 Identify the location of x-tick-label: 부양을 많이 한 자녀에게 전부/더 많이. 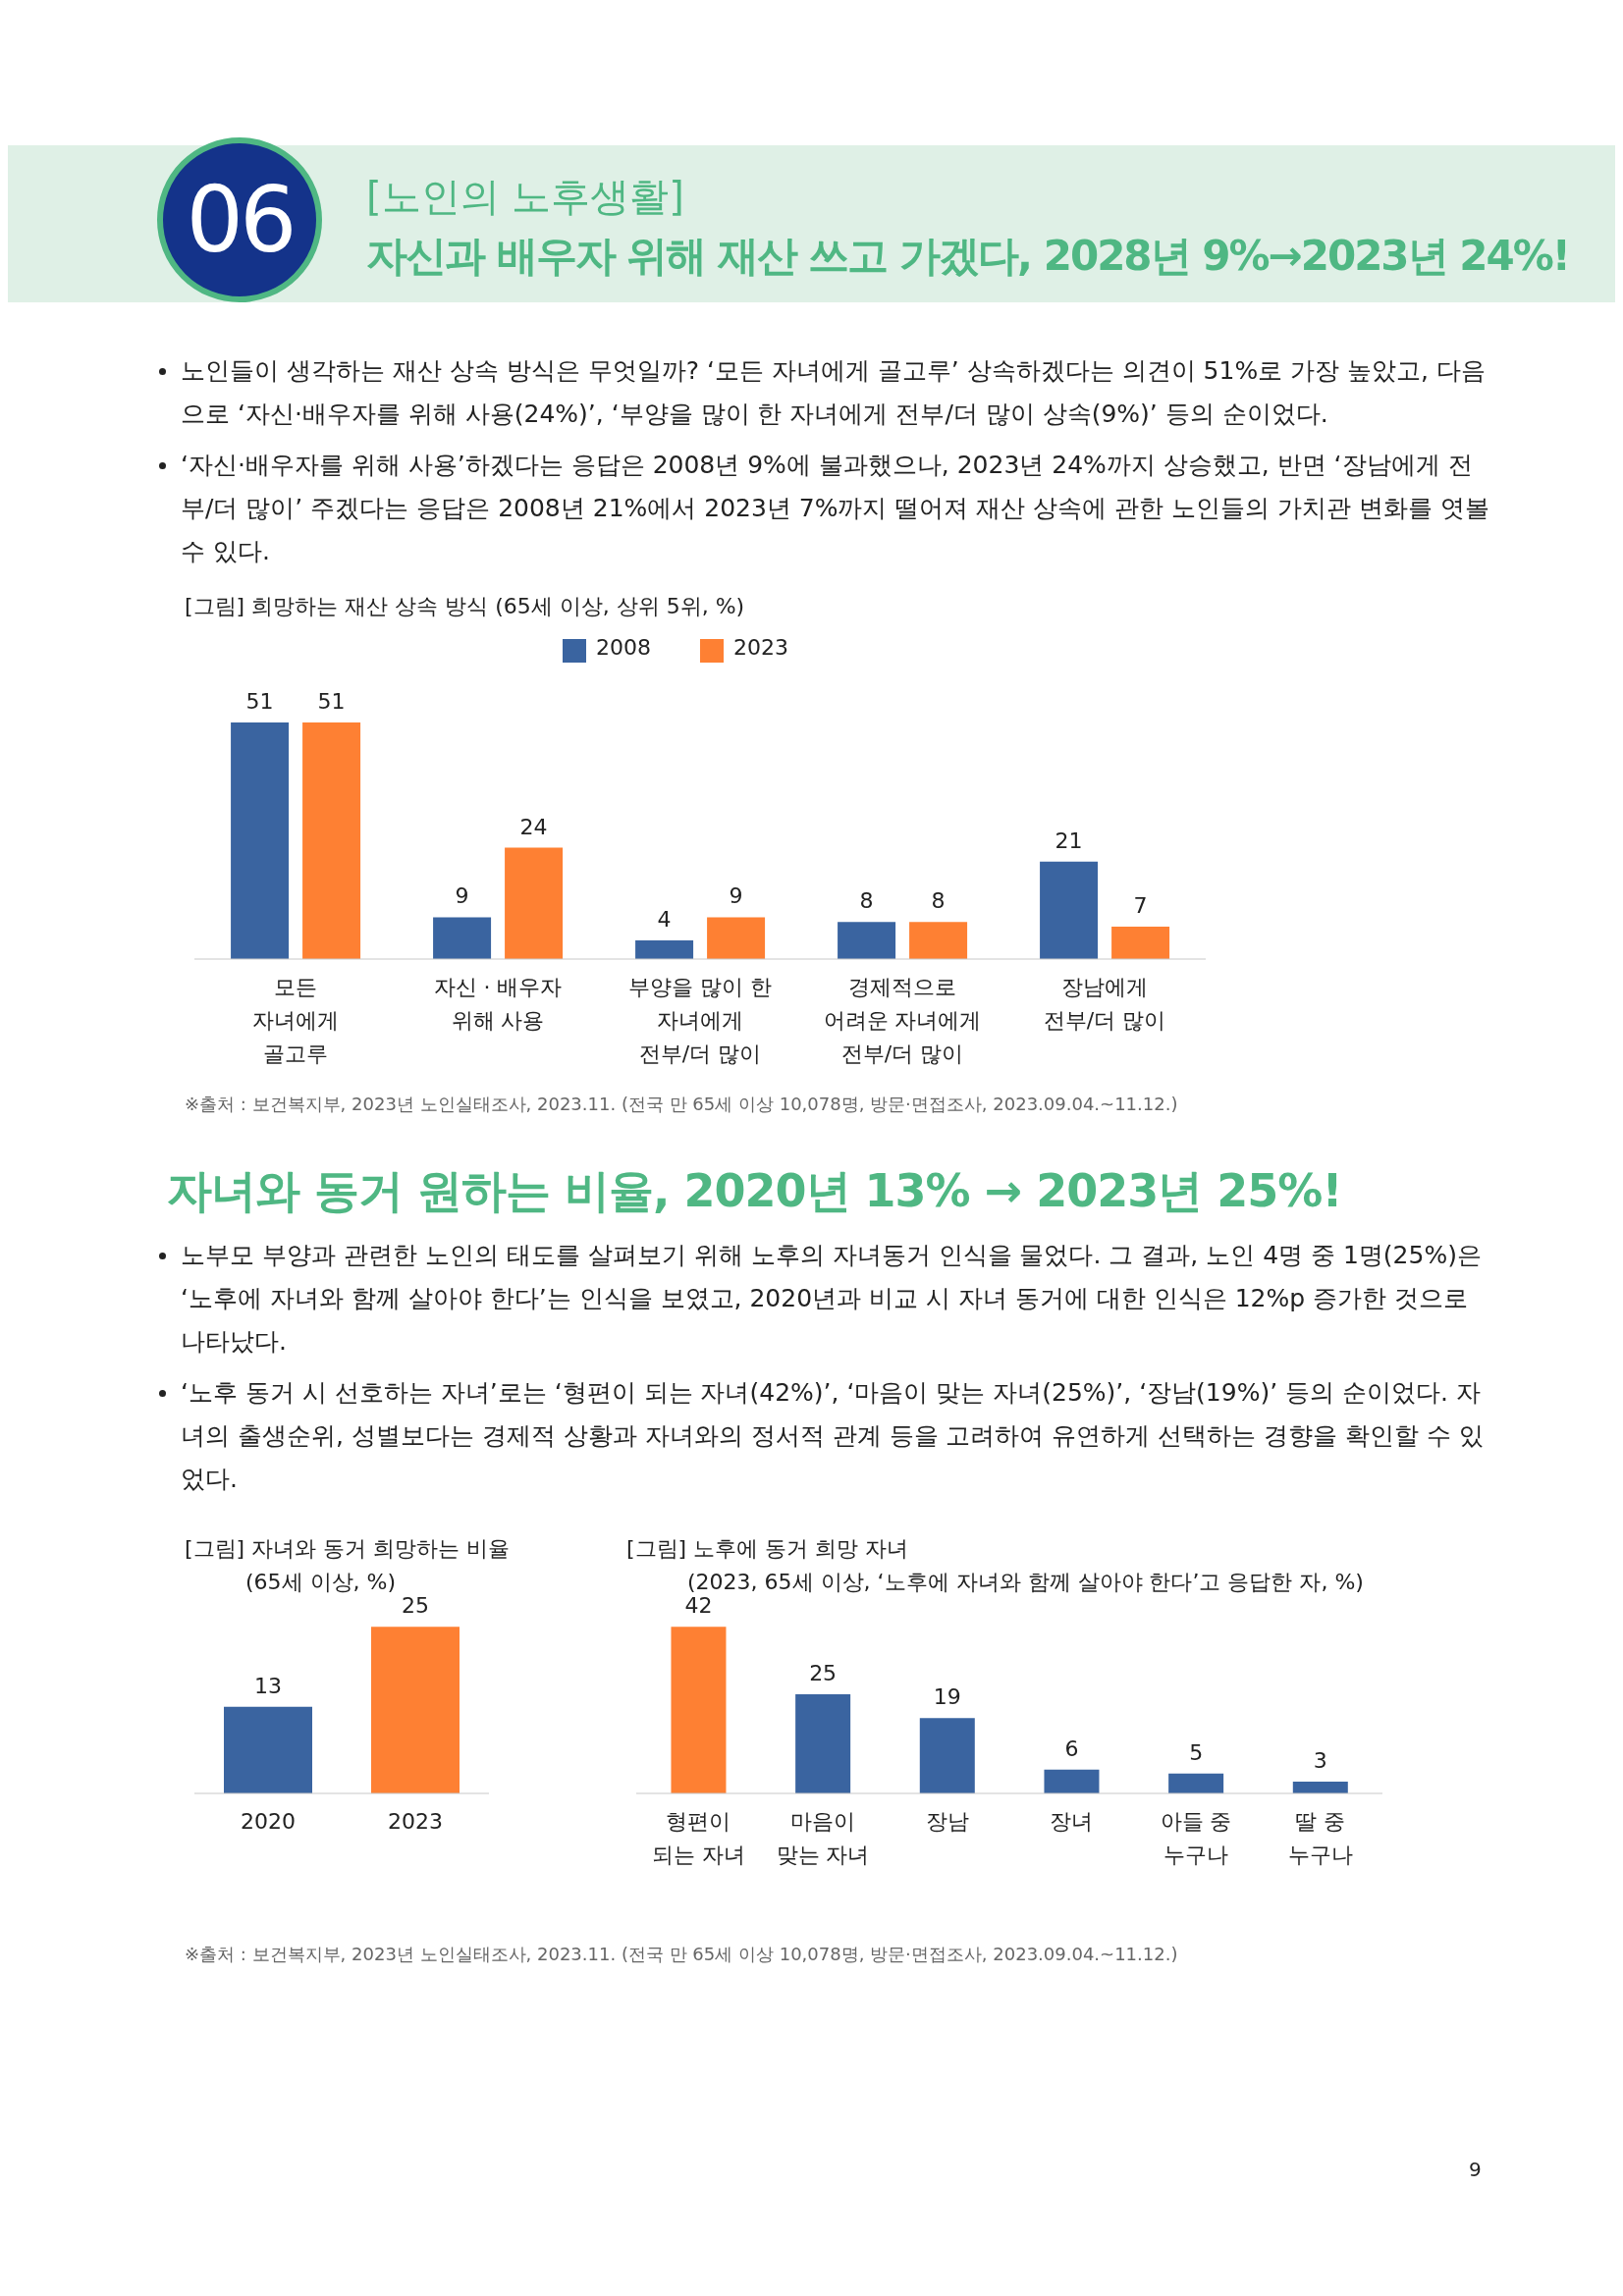
(700, 1020).